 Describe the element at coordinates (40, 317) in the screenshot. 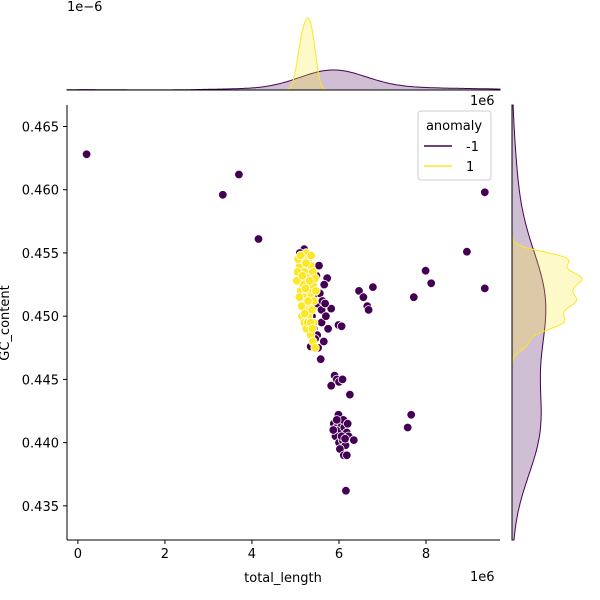

I see `y-tick-label: 0.450` at that location.